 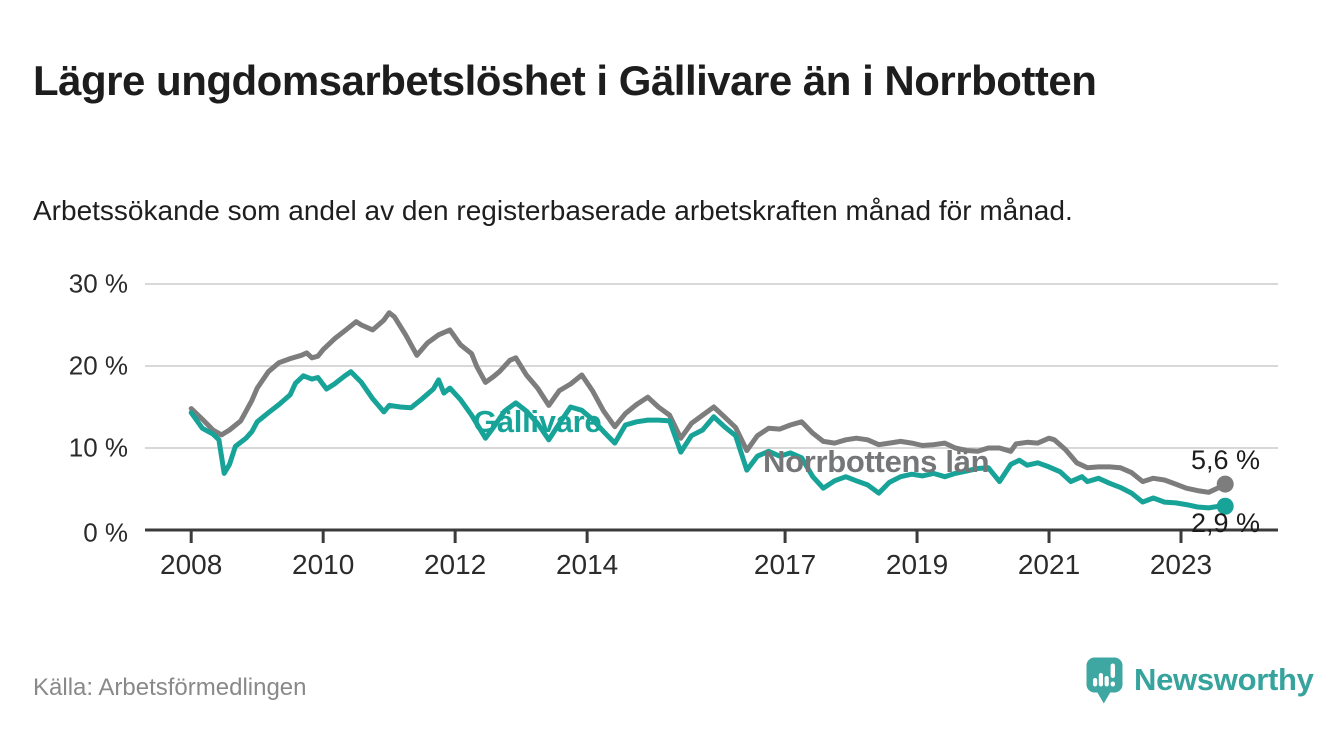 I want to click on series-label-gallivare: Gällivare, so click(x=537, y=421).